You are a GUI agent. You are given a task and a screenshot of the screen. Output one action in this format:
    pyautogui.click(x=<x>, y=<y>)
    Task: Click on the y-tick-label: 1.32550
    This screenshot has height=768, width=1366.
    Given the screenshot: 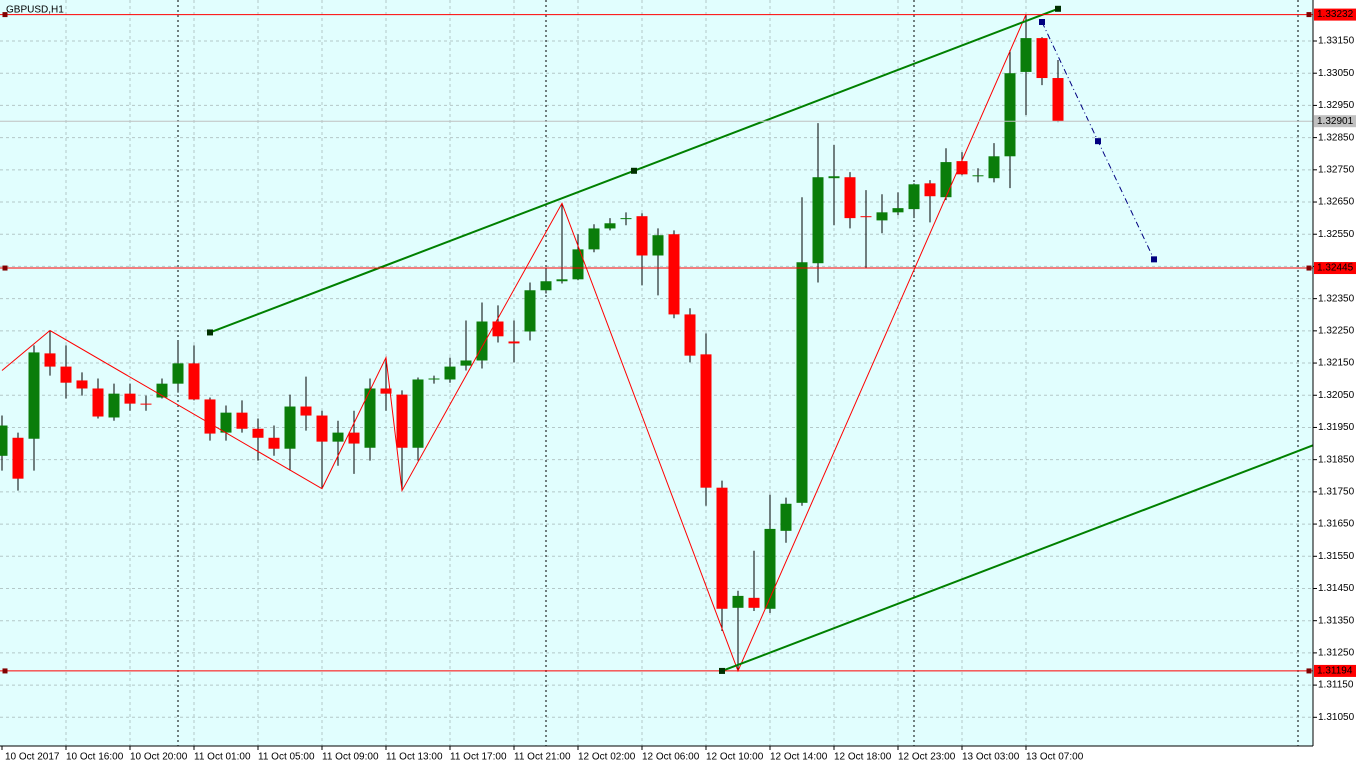 What is the action you would take?
    pyautogui.click(x=1336, y=234)
    